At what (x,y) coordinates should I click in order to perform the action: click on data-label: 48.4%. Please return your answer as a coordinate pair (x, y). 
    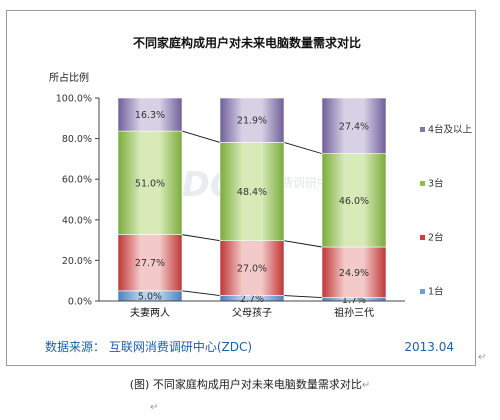
    Looking at the image, I should click on (252, 192).